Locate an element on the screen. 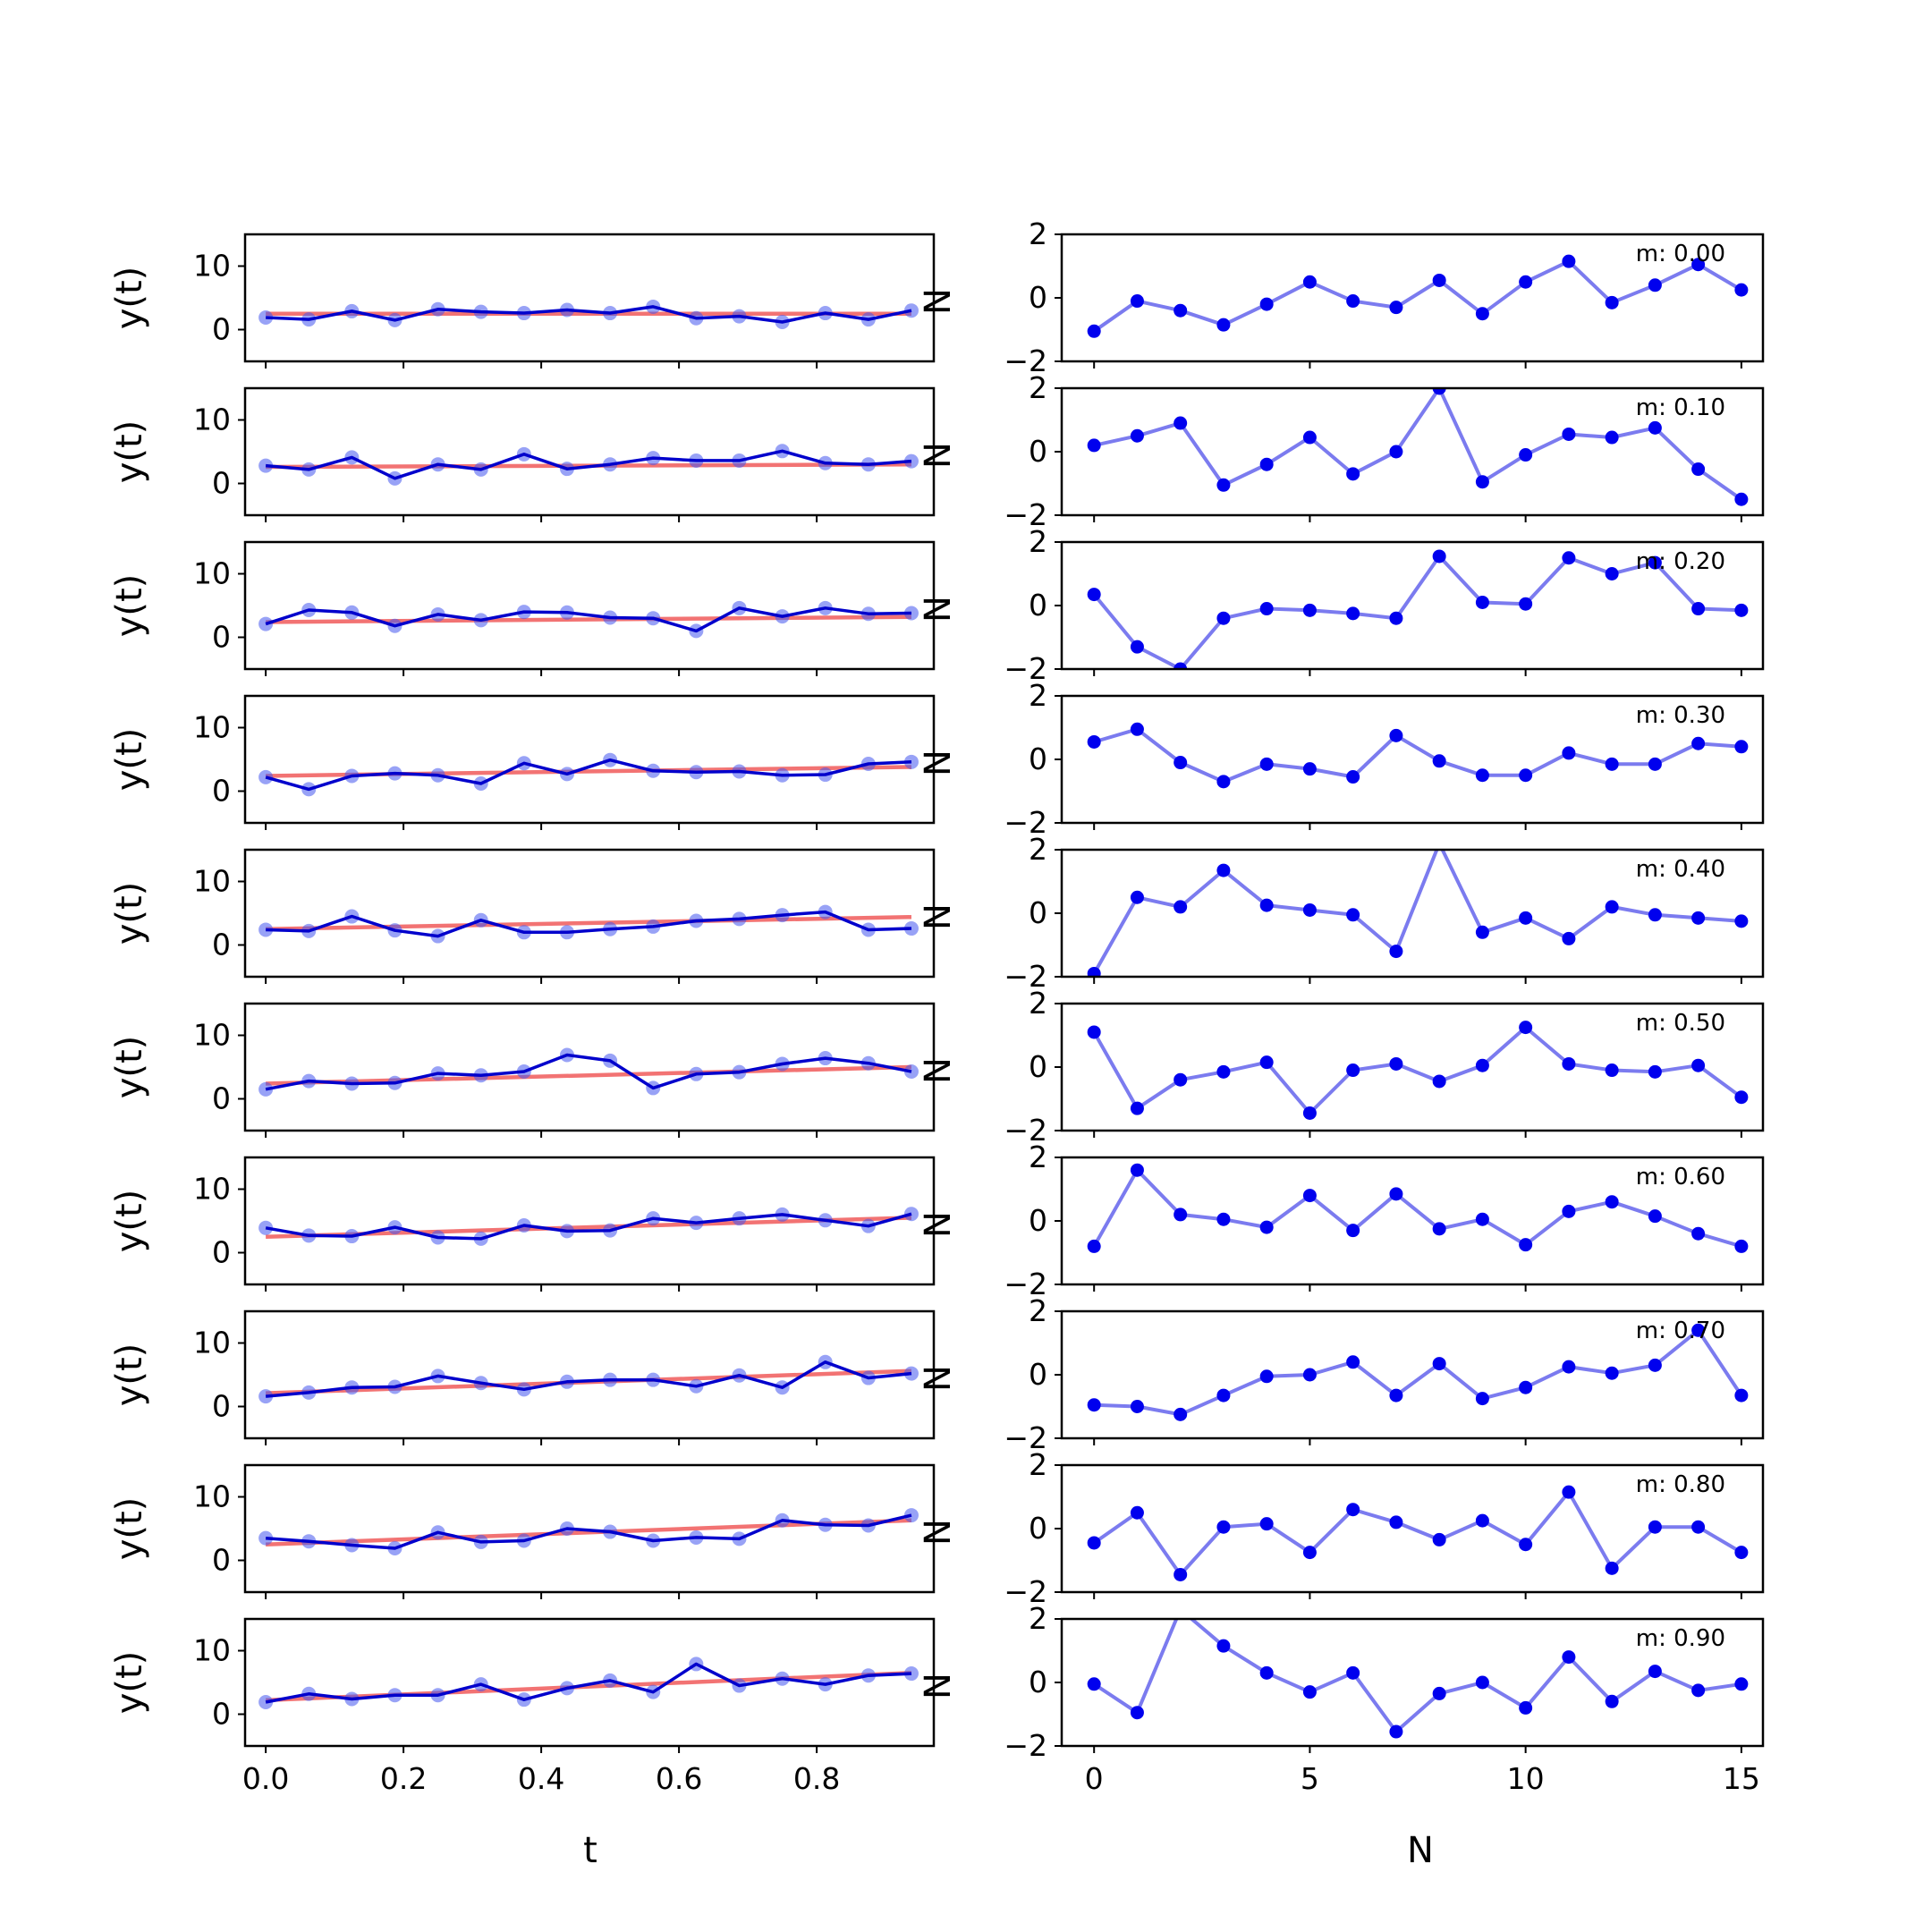  x-tick-label: 10 is located at coordinates (1526, 1778).